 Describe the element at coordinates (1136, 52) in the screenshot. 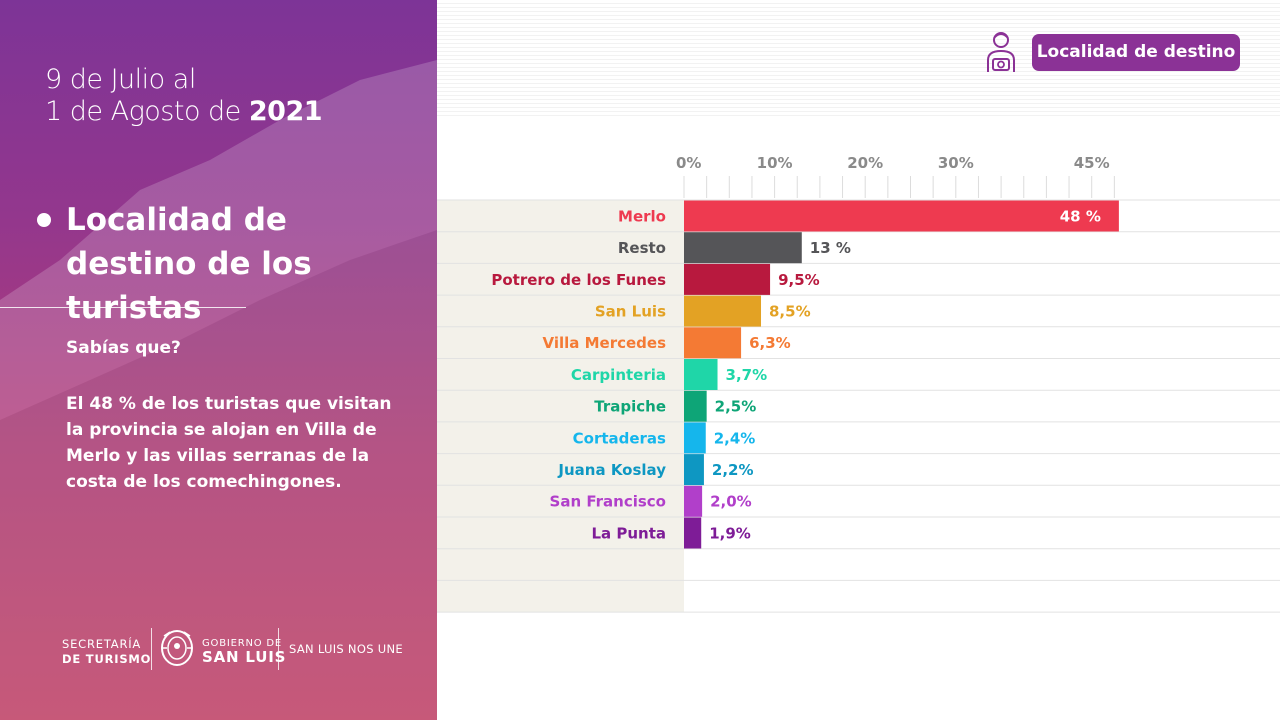

I see `category-badge: Localidad de destino` at that location.